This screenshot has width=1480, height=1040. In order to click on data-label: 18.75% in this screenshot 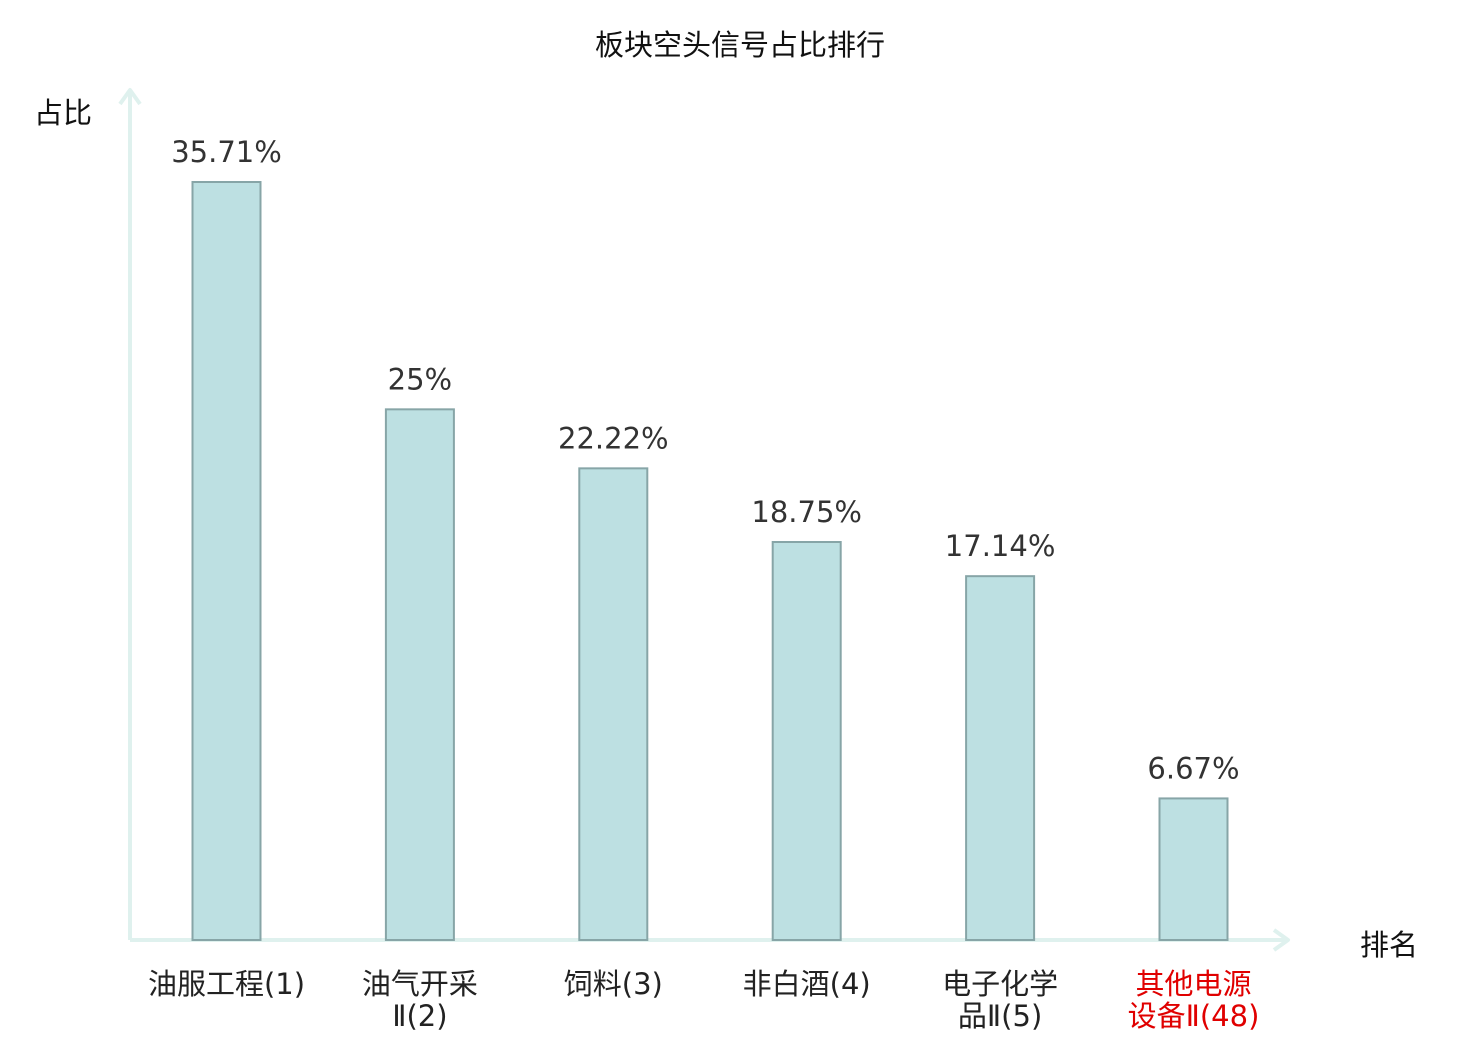, I will do `click(806, 512)`.